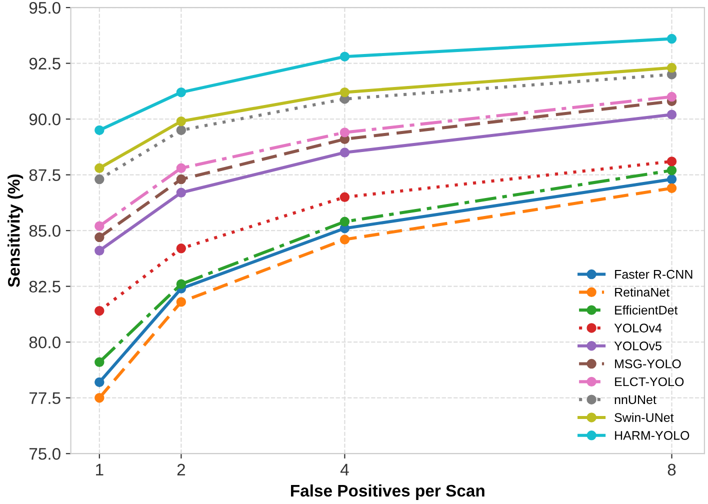 Image resolution: width=708 pixels, height=504 pixels. What do you see at coordinates (44, 8) in the screenshot?
I see `y-tick-label: 95.0` at bounding box center [44, 8].